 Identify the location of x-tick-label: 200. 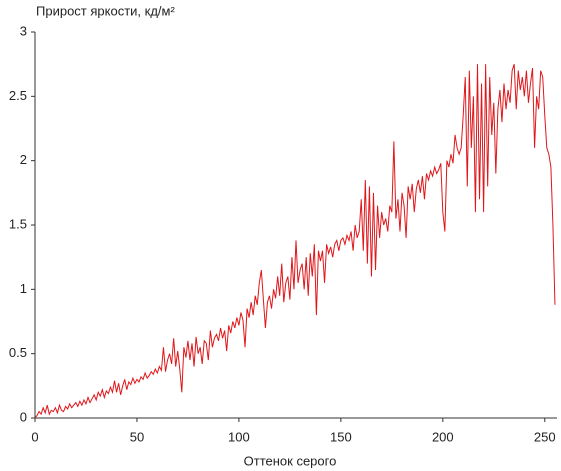
(443, 436).